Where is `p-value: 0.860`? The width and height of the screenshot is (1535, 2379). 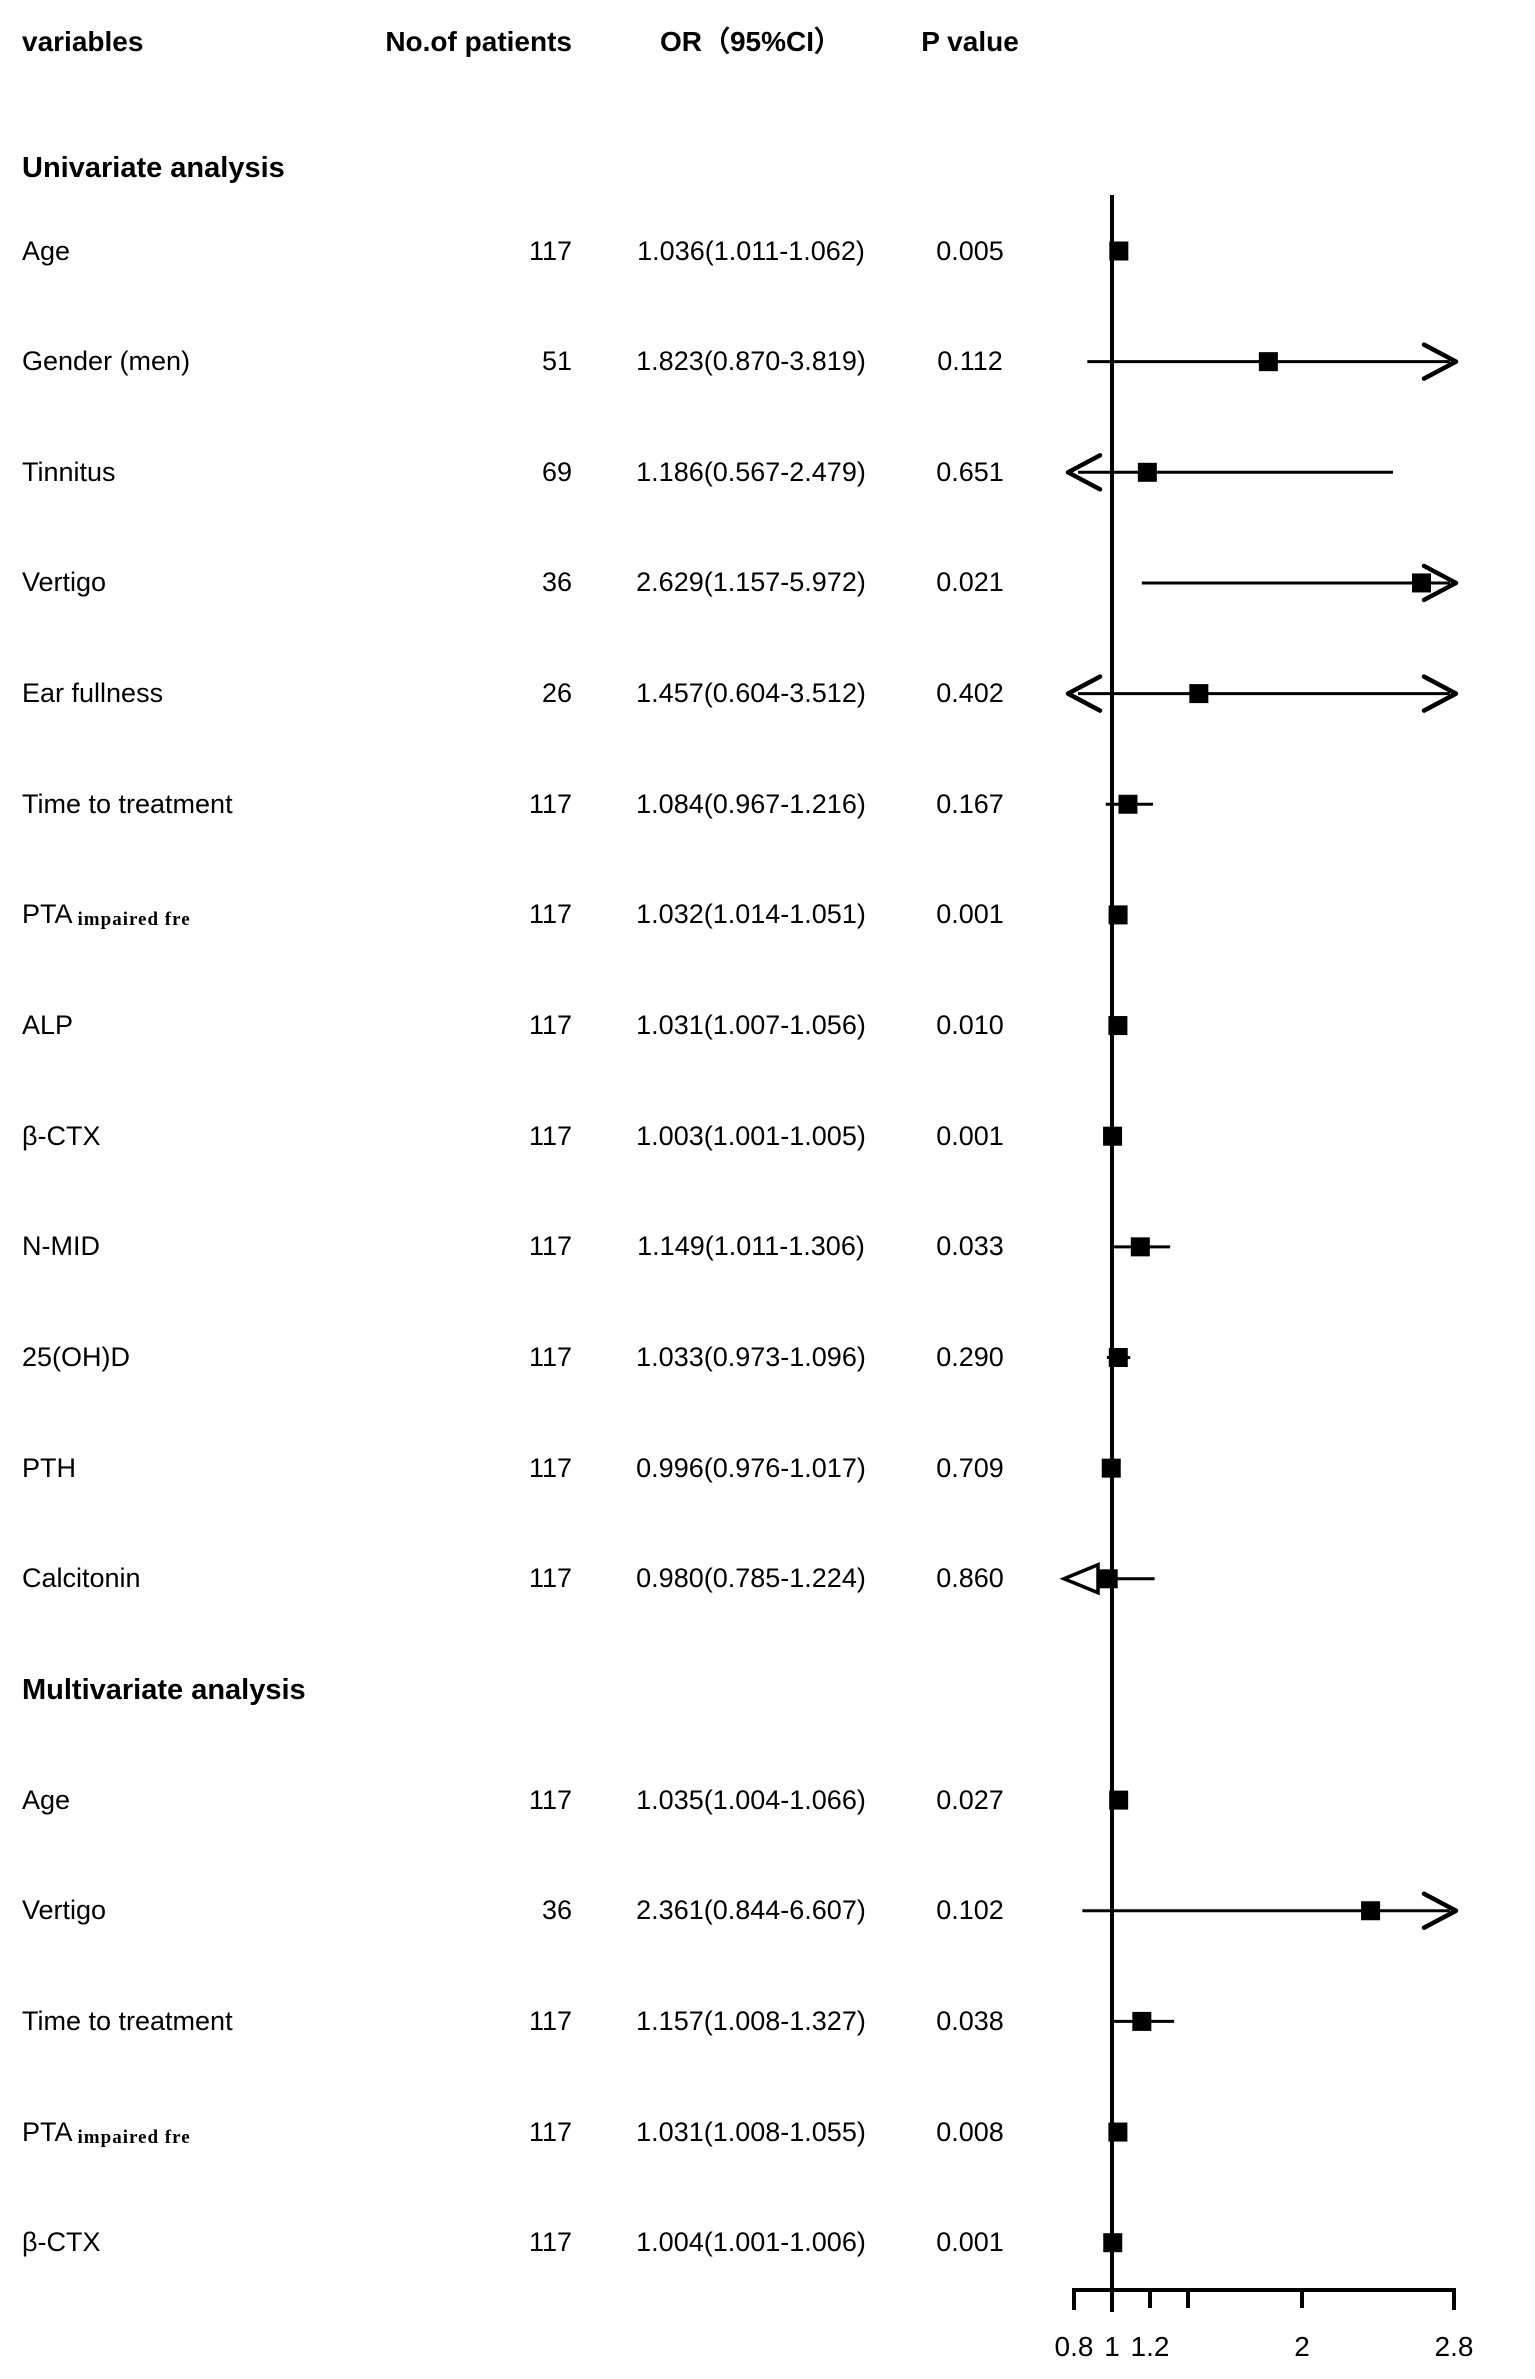 p-value: 0.860 is located at coordinates (970, 1578).